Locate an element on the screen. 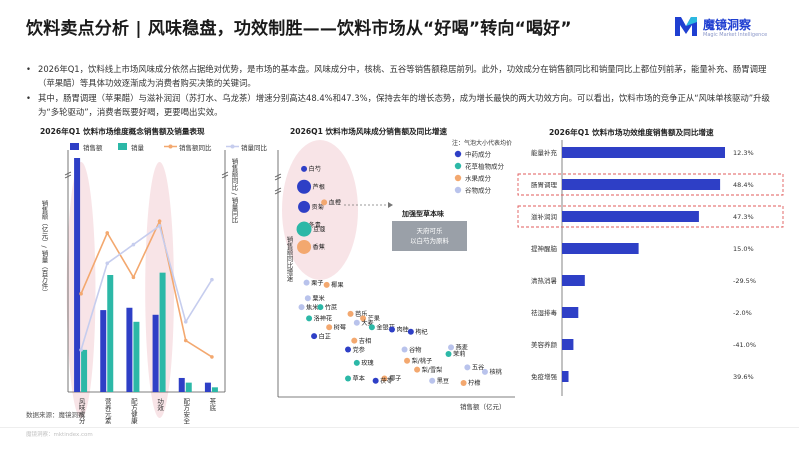  point-label: 香蕉 is located at coordinates (319, 247).